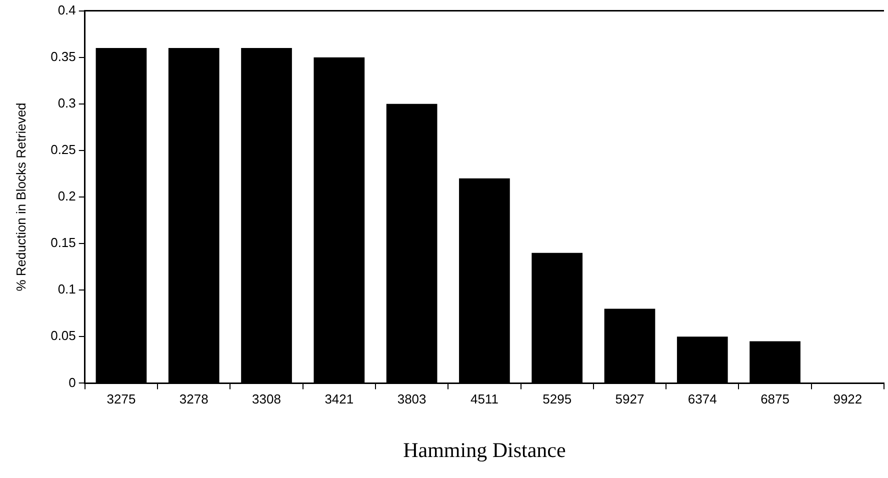 This screenshot has width=888, height=478. Describe the element at coordinates (63, 150) in the screenshot. I see `y-tick-label: 0.25` at that location.